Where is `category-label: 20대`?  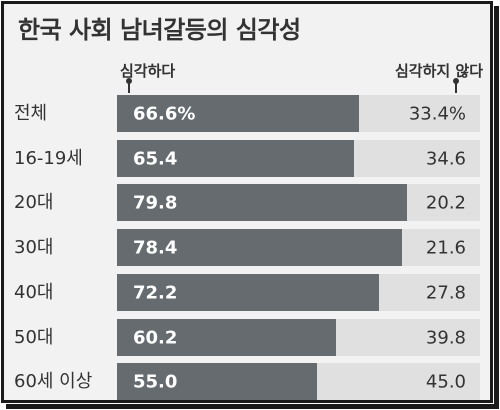 category-label: 20대 is located at coordinates (34, 202).